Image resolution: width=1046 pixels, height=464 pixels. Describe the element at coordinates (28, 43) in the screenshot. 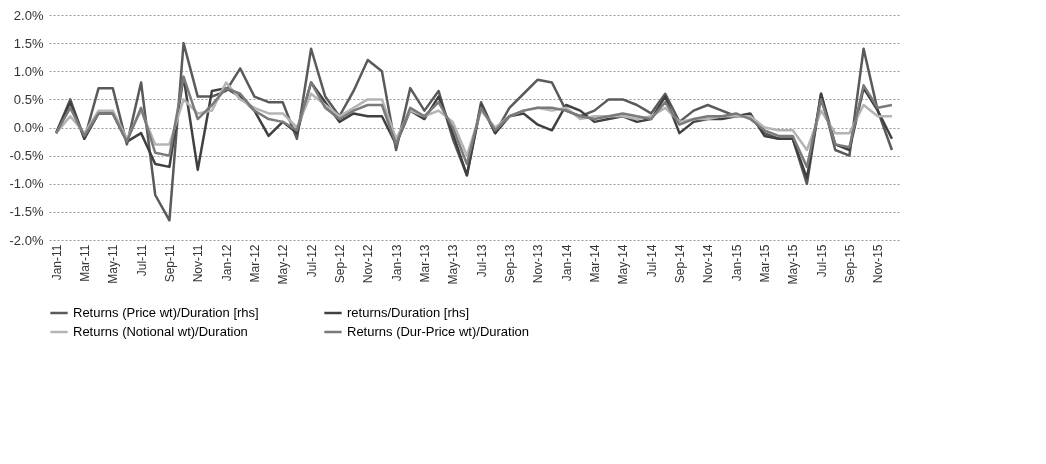

I see `y-tick-label: 1.5%` at that location.